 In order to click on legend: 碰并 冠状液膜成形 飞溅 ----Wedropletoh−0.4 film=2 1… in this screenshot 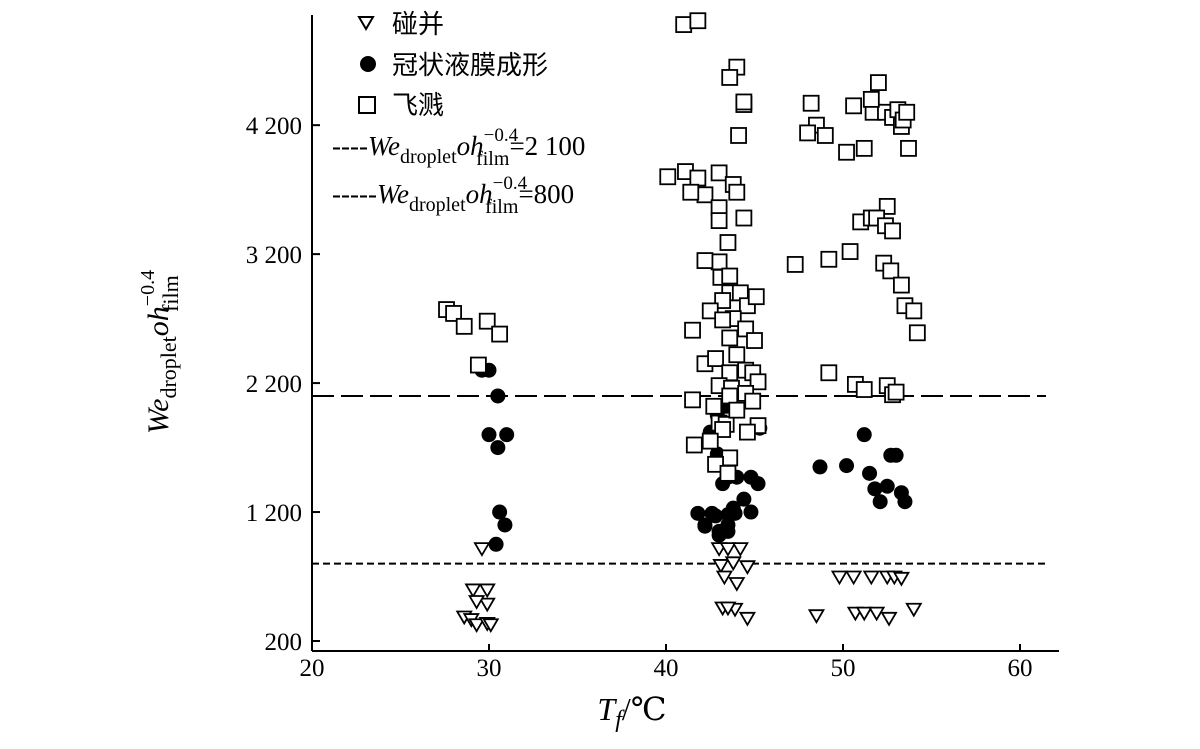, I will do `click(458, 114)`.